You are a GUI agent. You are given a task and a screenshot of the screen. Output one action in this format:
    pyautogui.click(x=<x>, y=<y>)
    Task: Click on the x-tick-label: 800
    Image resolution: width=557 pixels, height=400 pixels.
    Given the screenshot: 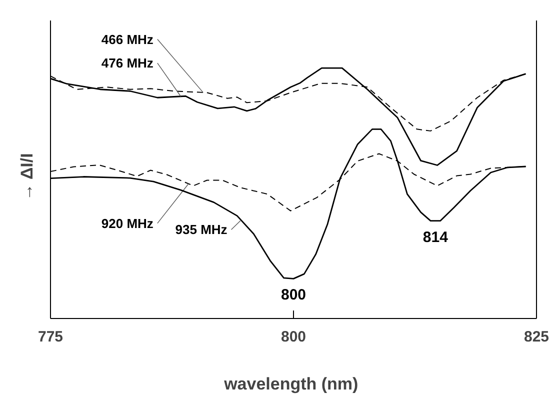 What is the action you would take?
    pyautogui.click(x=293, y=337)
    